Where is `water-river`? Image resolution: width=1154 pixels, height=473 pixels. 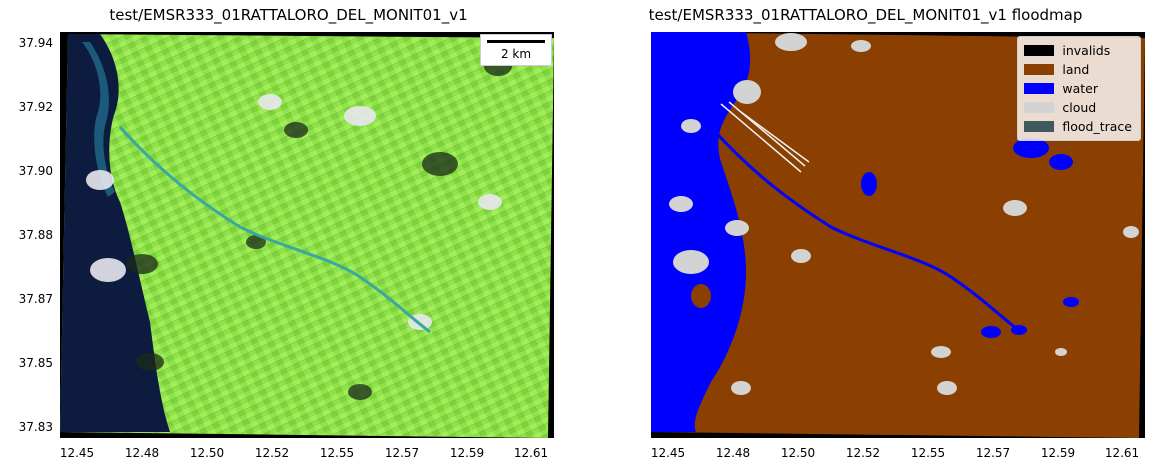
water-river is located at coordinates (865, 230).